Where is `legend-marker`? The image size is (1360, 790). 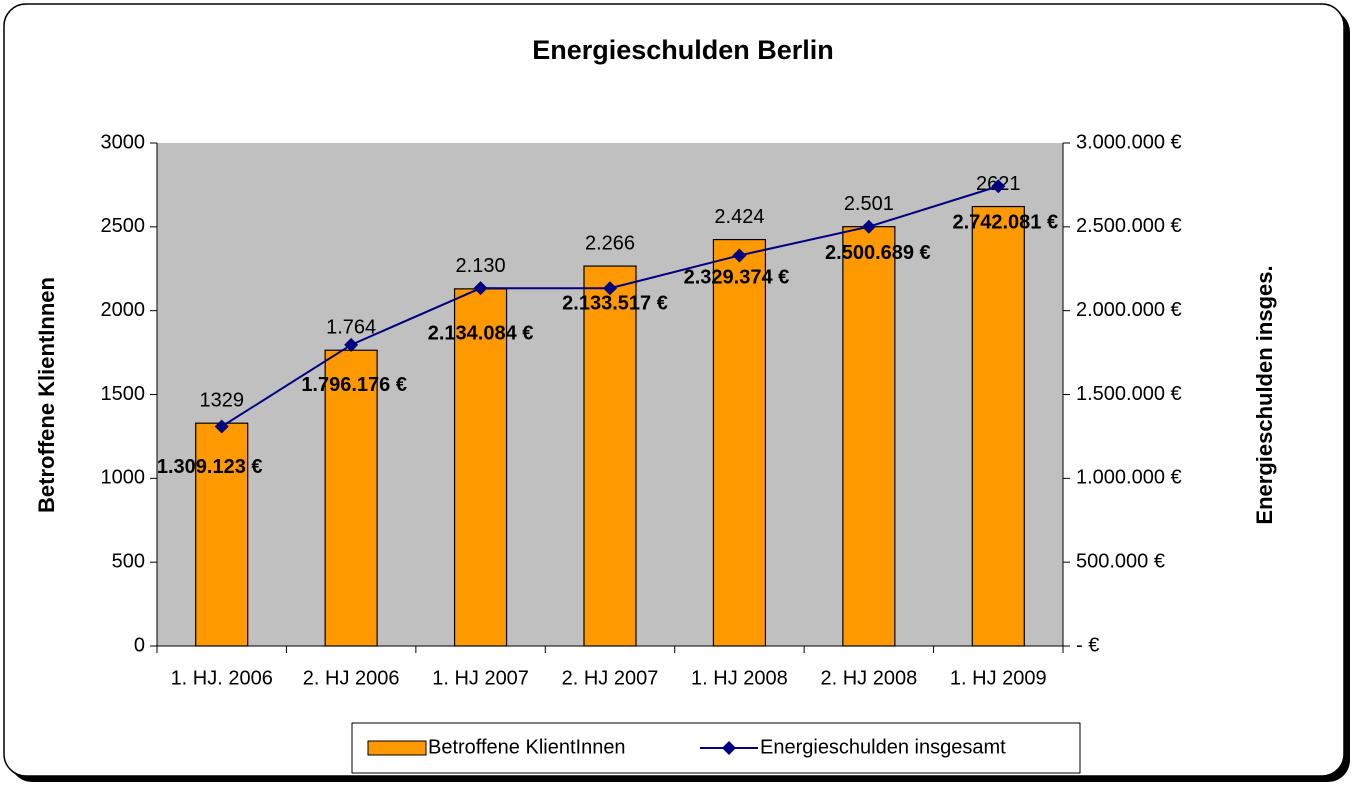 legend-marker is located at coordinates (729, 748).